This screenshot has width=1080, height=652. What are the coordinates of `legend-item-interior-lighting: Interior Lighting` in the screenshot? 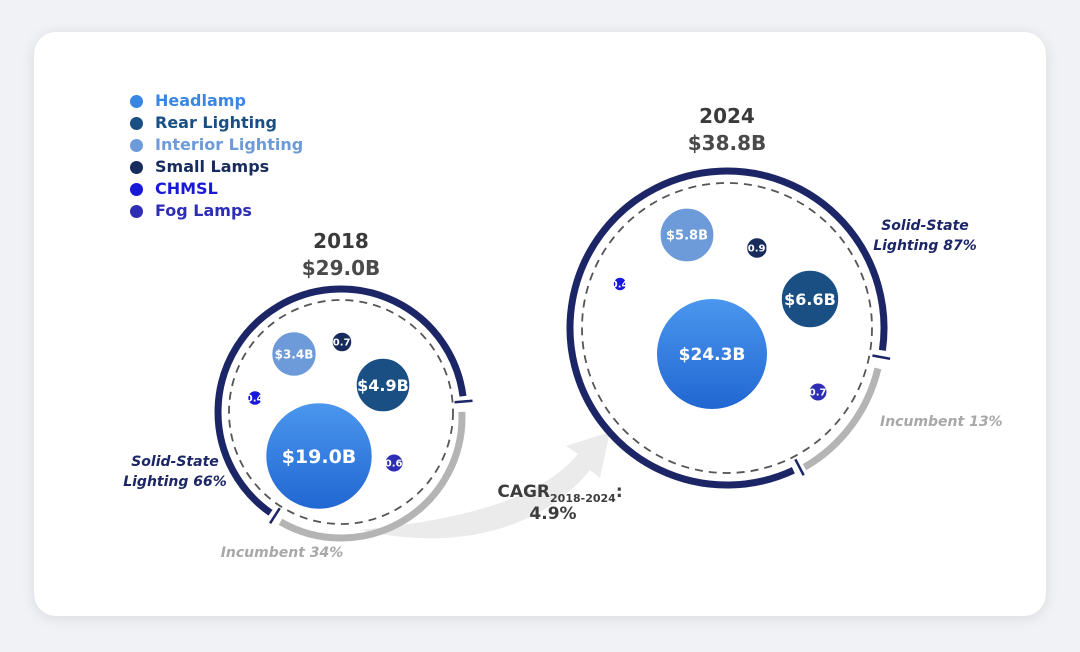 It's located at (216, 145).